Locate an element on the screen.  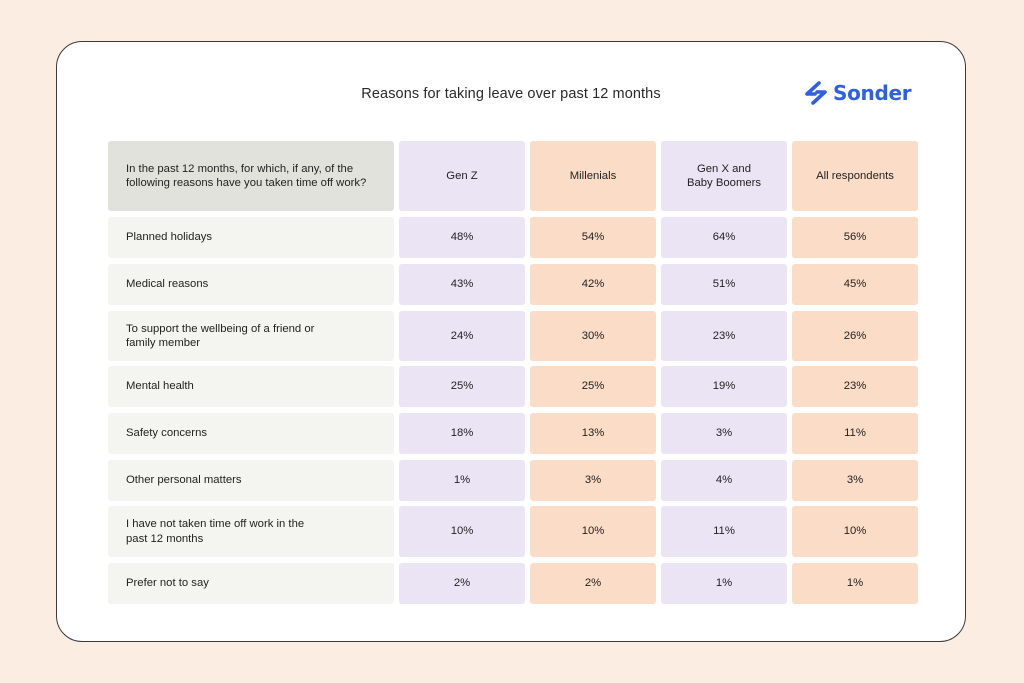
value-cell-text: 64% is located at coordinates (724, 237).